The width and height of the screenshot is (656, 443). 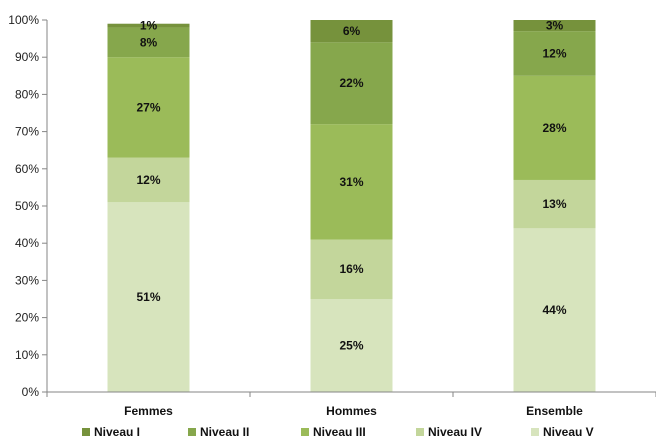 I want to click on y-tick-label: 10%, so click(x=27, y=355).